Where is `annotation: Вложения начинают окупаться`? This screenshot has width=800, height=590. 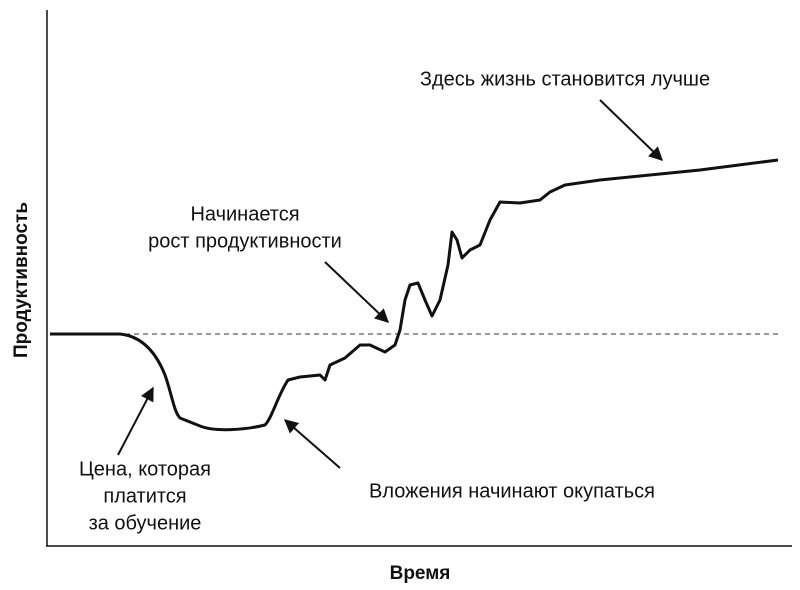
annotation: Вложения начинают окупаться is located at coordinates (512, 491).